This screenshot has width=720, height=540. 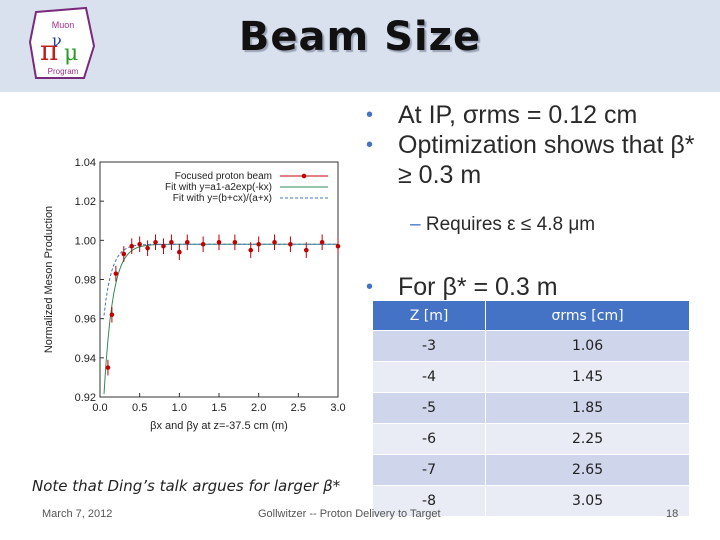 I want to click on svg-text: ν, so click(x=57, y=40).